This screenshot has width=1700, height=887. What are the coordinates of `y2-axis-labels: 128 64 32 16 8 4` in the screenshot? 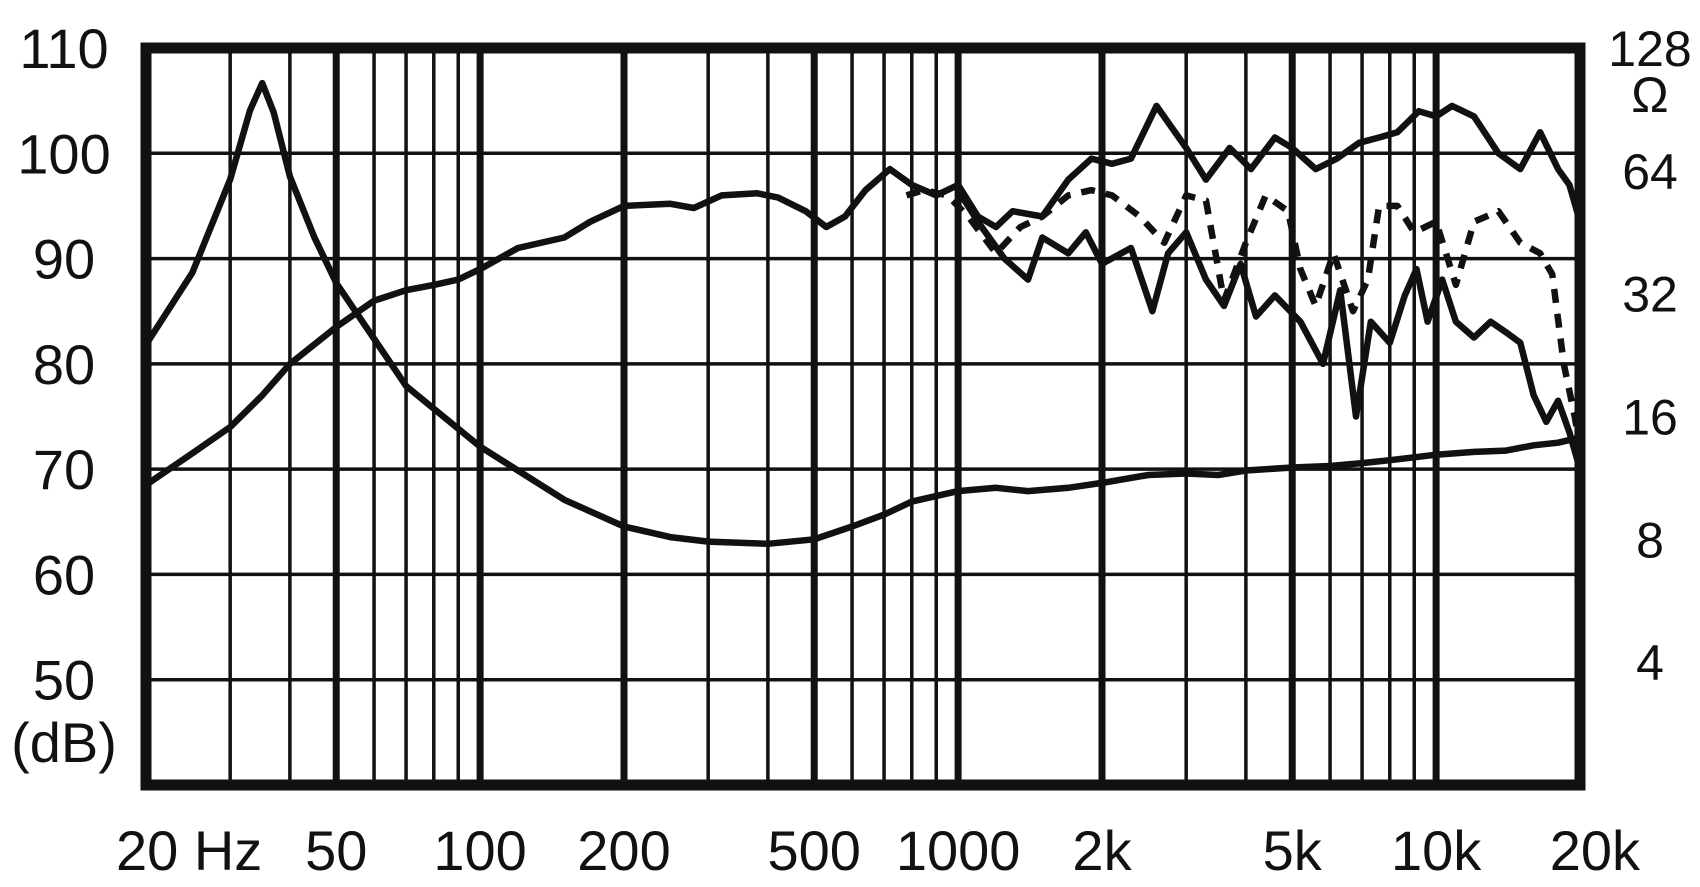 It's located at (1649, 356).